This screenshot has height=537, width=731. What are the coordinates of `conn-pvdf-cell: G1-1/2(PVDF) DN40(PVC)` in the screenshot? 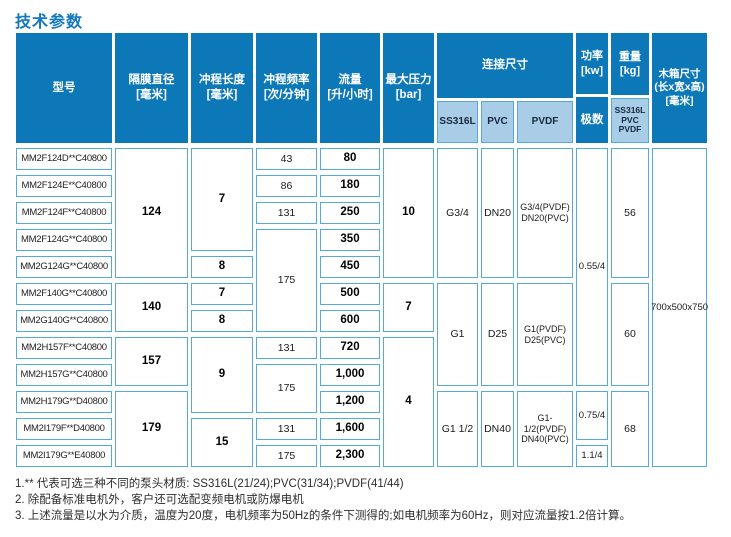 It's located at (545, 429).